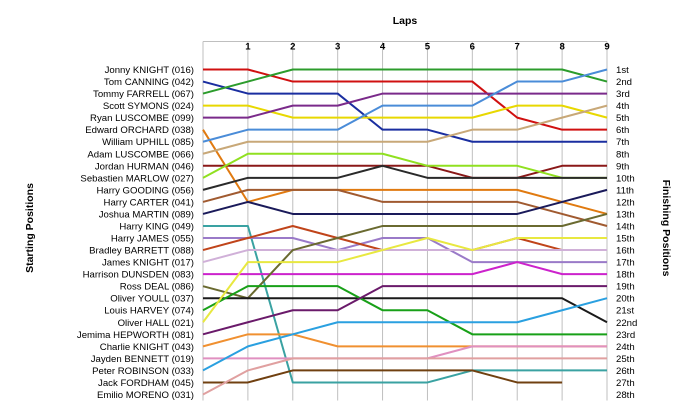  Describe the element at coordinates (138, 275) in the screenshot. I see `starting-position-label: Harrison DUNSDEN (083)` at that location.